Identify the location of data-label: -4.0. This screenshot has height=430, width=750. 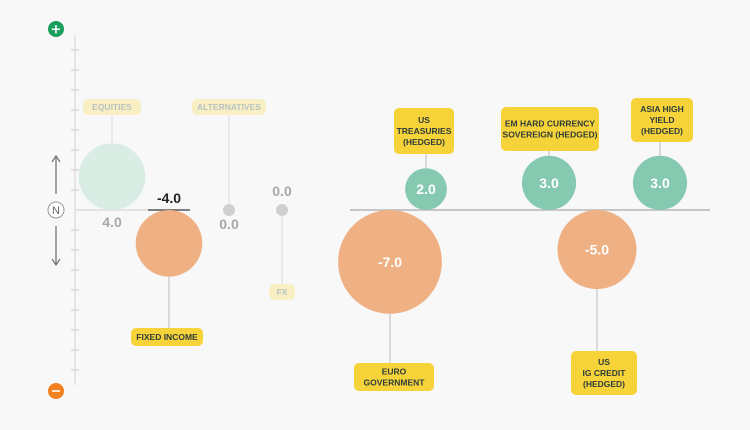
(169, 198).